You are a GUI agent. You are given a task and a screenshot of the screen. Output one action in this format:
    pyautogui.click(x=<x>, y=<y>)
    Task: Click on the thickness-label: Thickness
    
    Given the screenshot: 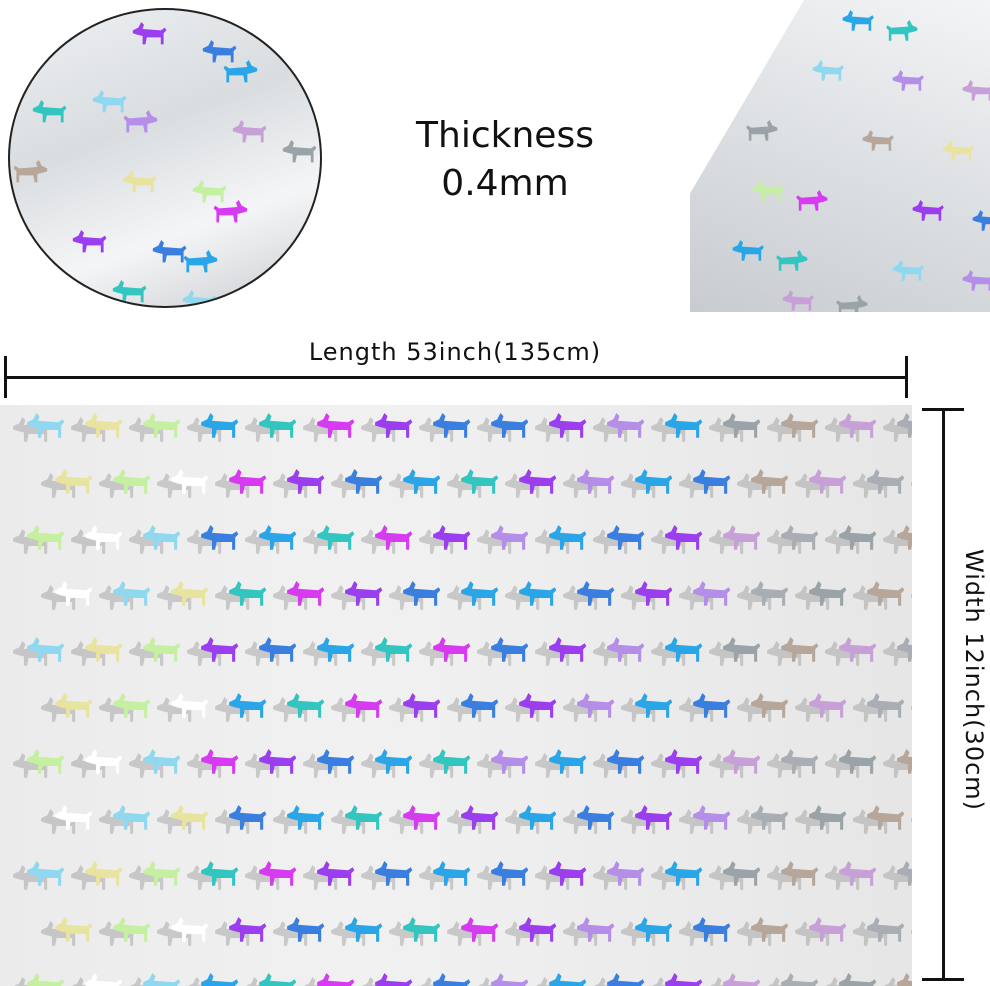 What is the action you would take?
    pyautogui.click(x=505, y=135)
    